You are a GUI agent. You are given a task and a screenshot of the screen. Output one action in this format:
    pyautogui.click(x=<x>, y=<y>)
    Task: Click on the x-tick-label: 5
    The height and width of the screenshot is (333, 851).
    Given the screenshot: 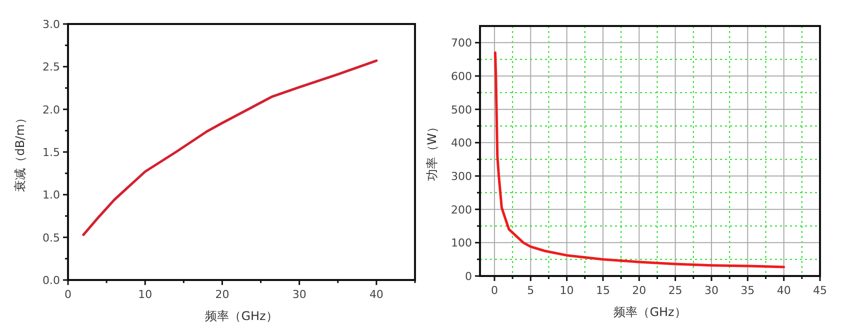 What is the action you would take?
    pyautogui.click(x=530, y=290)
    